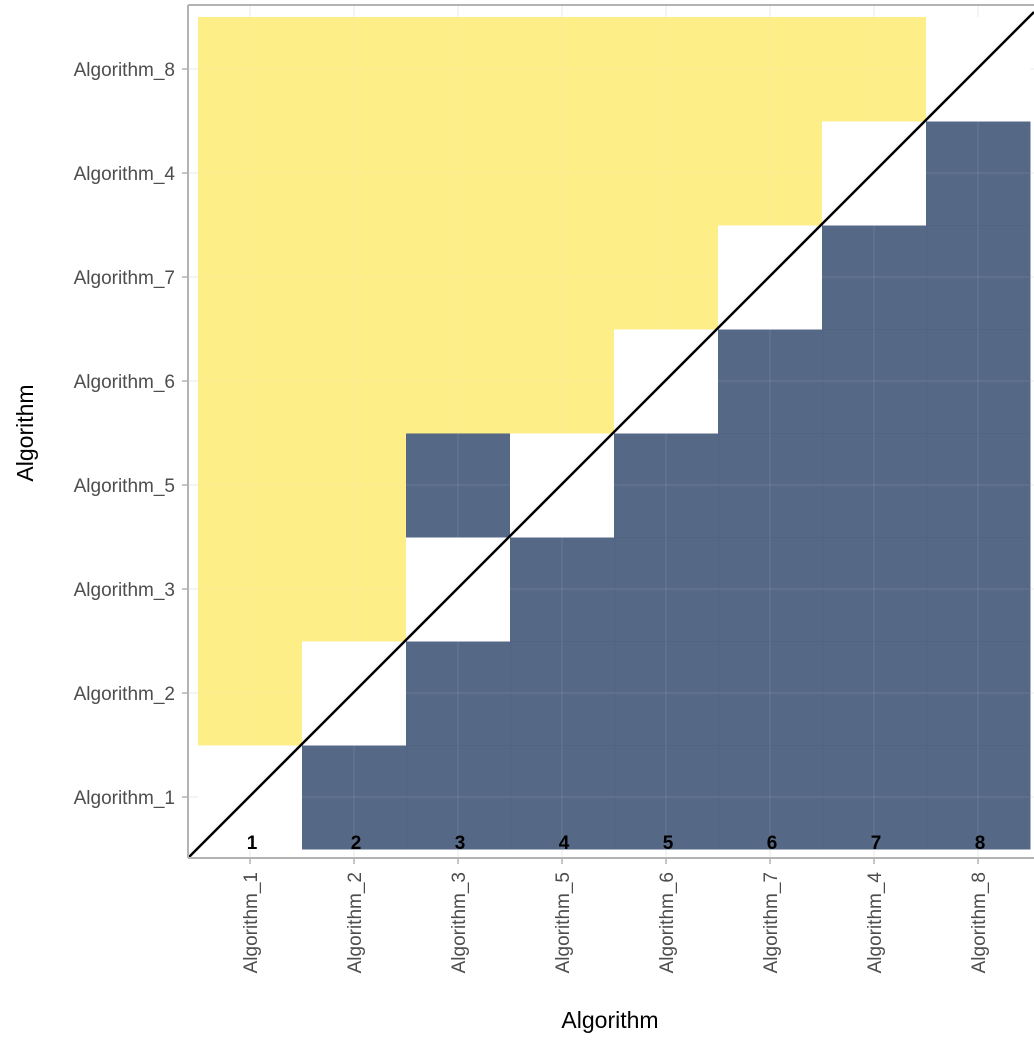  Describe the element at coordinates (124, 70) in the screenshot. I see `y-tick-label: Algorithm_8` at that location.